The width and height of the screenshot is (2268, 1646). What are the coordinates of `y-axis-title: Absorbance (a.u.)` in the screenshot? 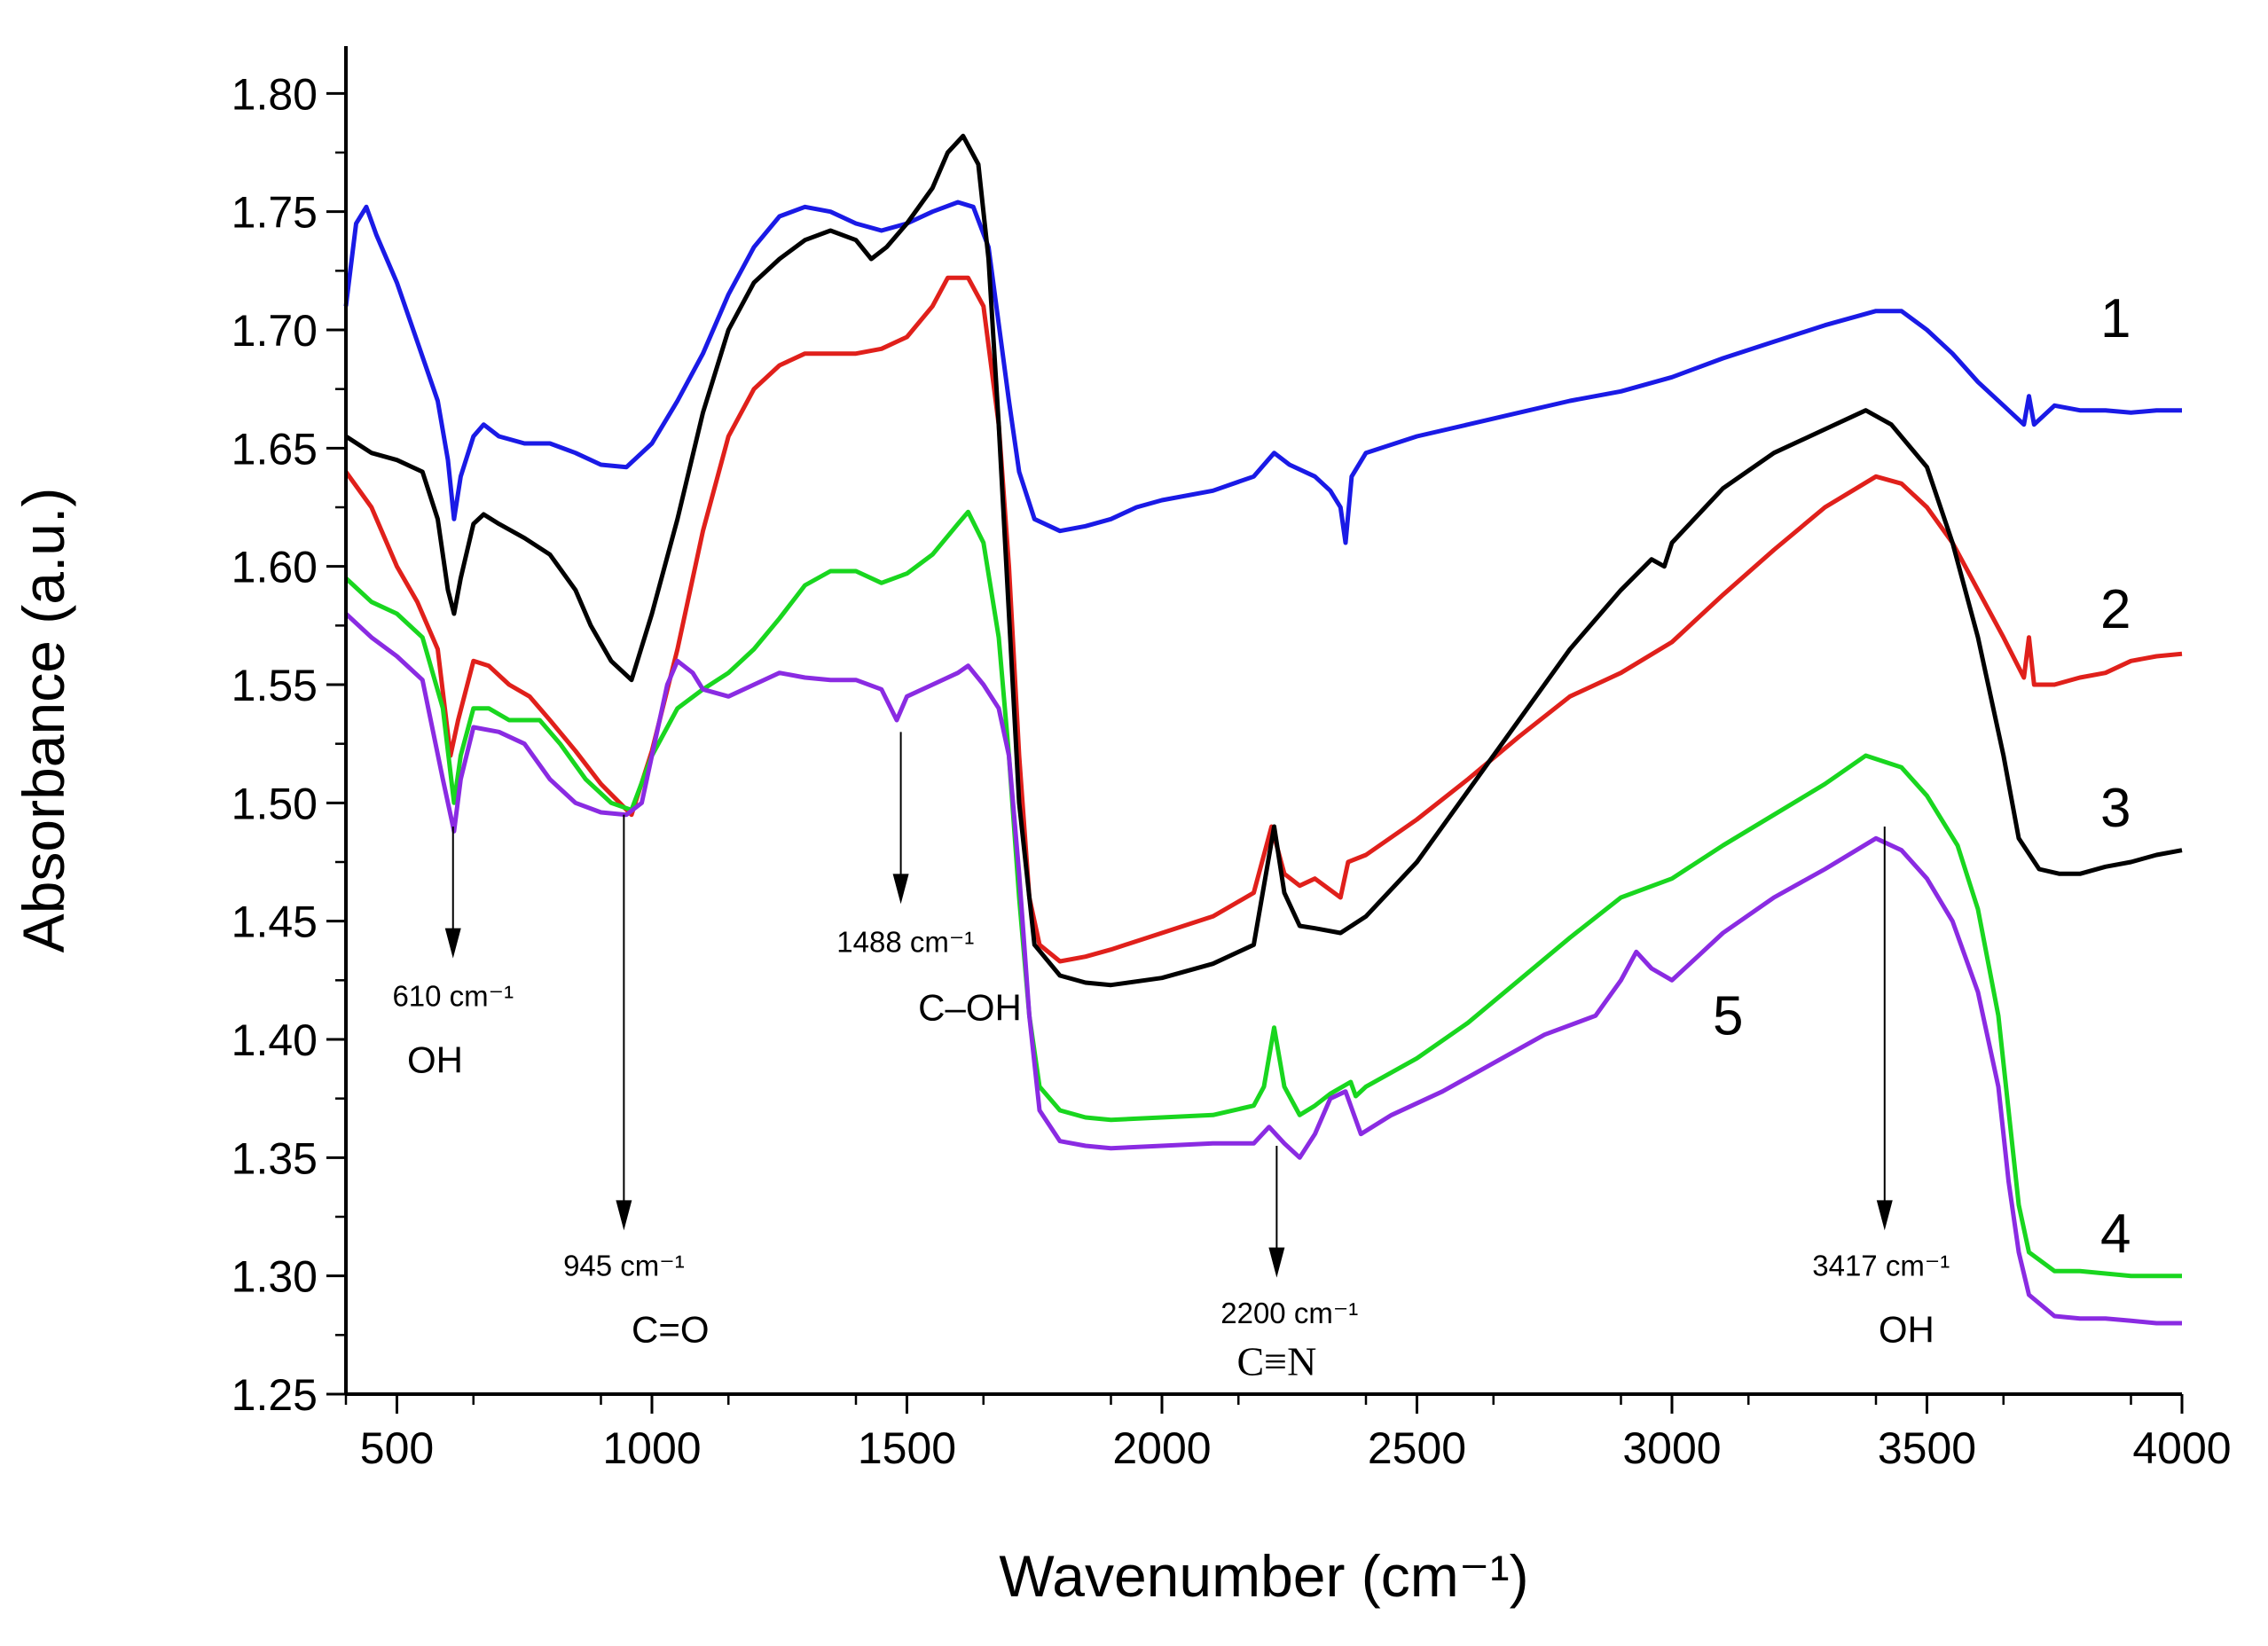 It's located at (44, 720).